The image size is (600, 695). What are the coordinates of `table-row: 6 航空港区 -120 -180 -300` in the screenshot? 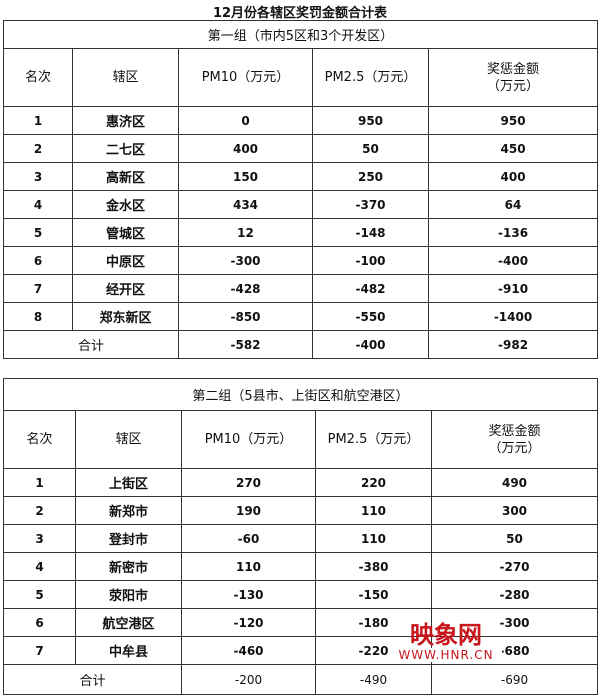 It's located at (301, 622).